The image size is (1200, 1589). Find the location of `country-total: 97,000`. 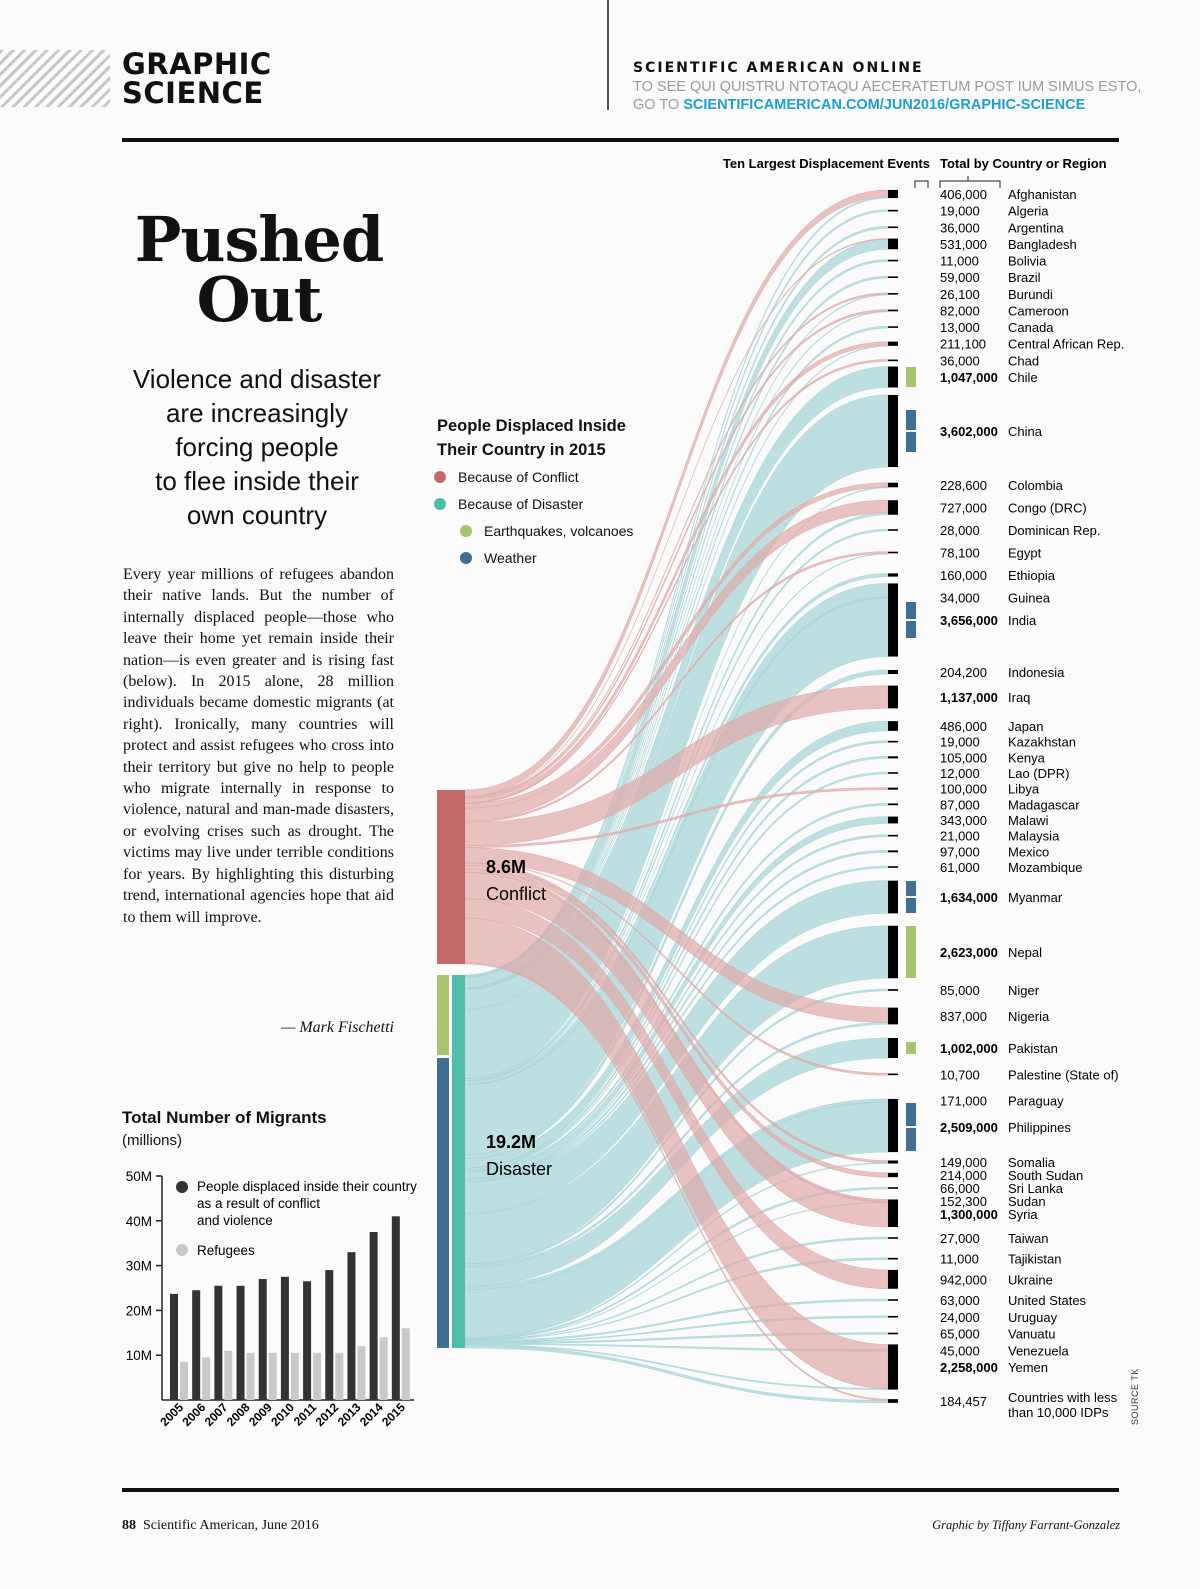

country-total: 97,000 is located at coordinates (960, 851).